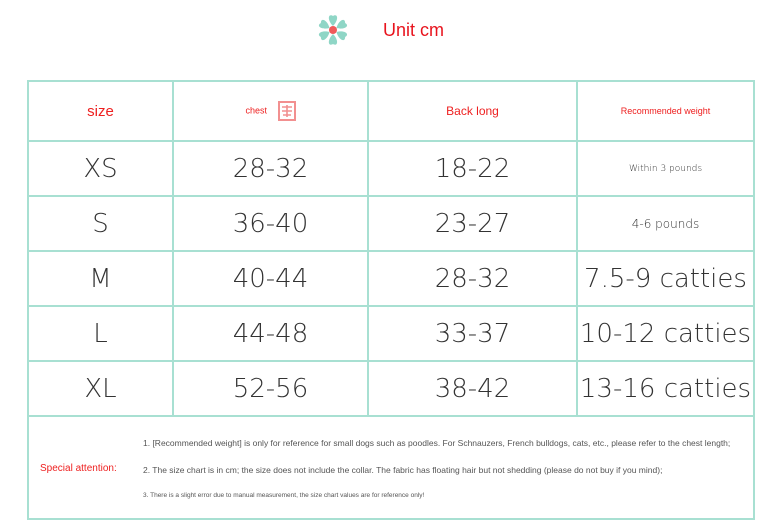 This screenshot has width=773, height=529. I want to click on table-header-row: size chest Back long Recommended weight, so click(391, 111).